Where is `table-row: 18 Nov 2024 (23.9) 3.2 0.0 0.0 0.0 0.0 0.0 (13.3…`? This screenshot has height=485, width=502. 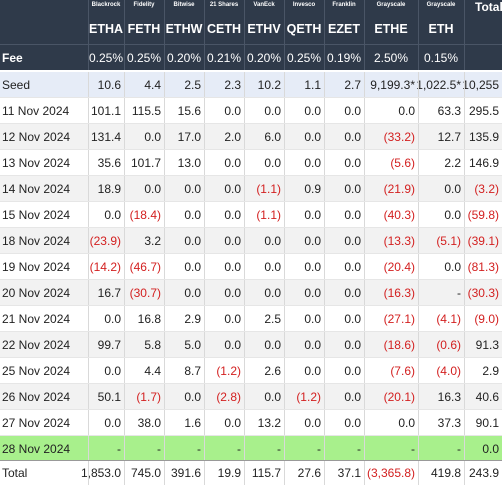
table-row: 18 Nov 2024 (23.9) 3.2 0.0 0.0 0.0 0.0 0.0 (13.3… is located at coordinates (251, 241).